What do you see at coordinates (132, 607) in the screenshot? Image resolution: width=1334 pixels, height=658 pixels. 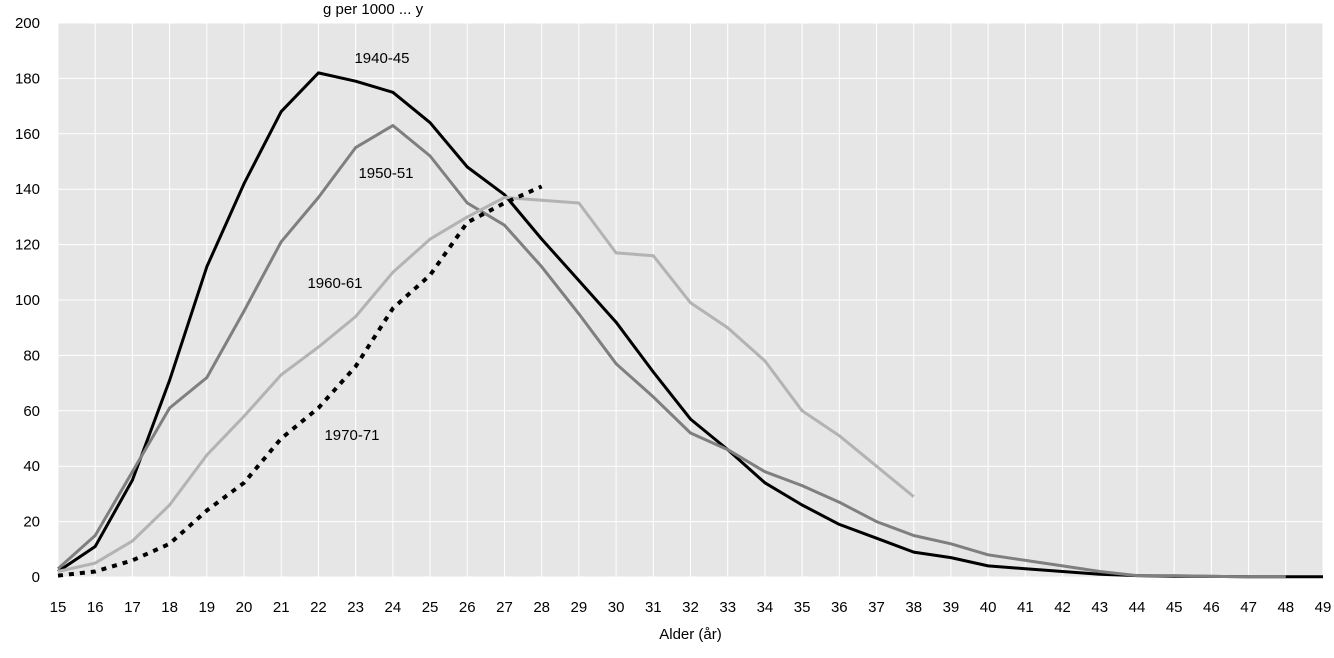 I see `x-tick-label-17: 17` at bounding box center [132, 607].